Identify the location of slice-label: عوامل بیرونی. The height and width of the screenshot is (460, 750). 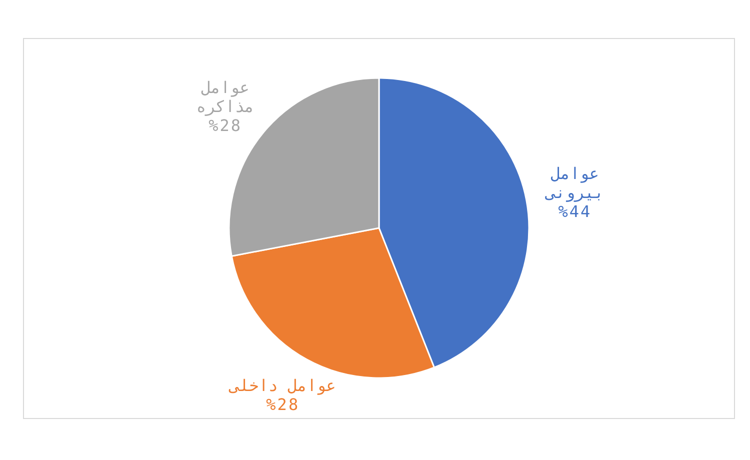
(574, 183).